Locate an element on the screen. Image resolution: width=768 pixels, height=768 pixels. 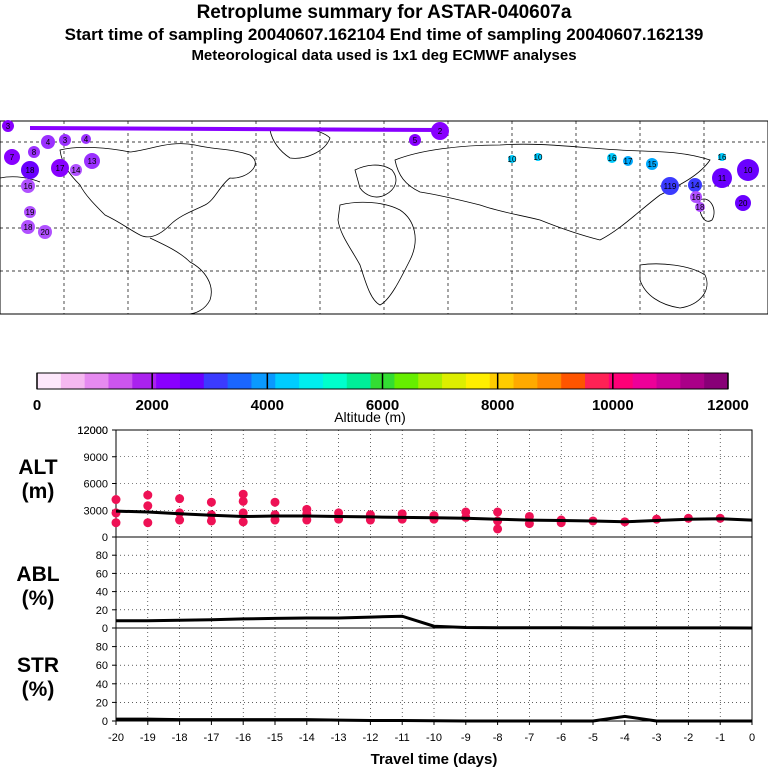
panel-frame is located at coordinates (434, 582).